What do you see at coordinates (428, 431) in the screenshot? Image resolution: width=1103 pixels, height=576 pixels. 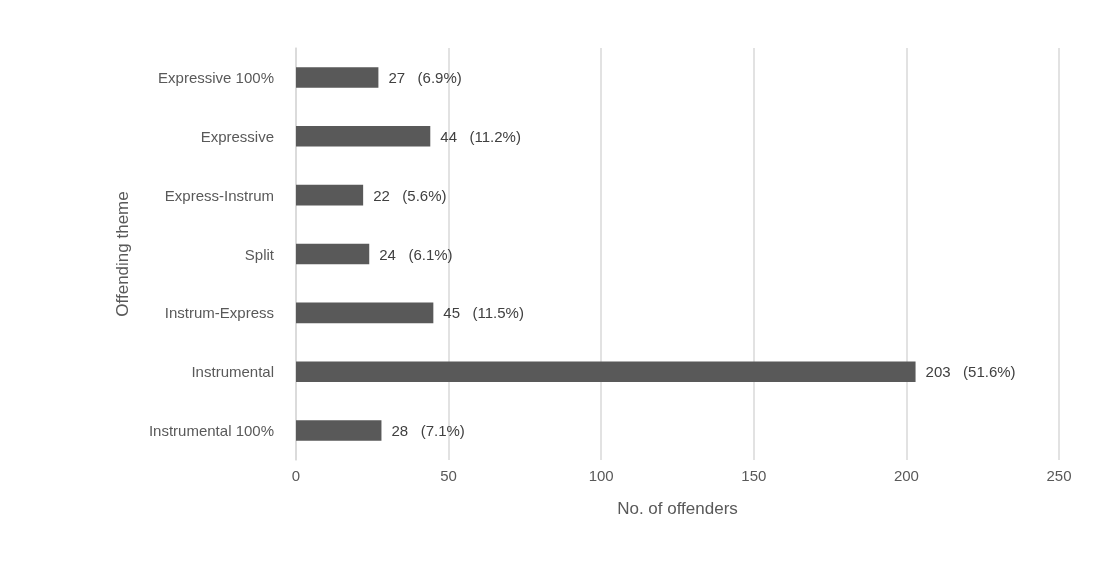 I see `data-label: 28 (7.1%)` at bounding box center [428, 431].